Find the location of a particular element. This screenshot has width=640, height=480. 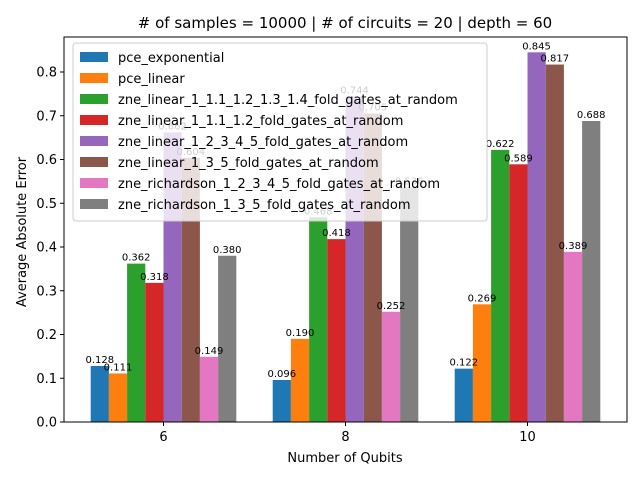

y-tick-label: 0.4 is located at coordinates (46, 248).